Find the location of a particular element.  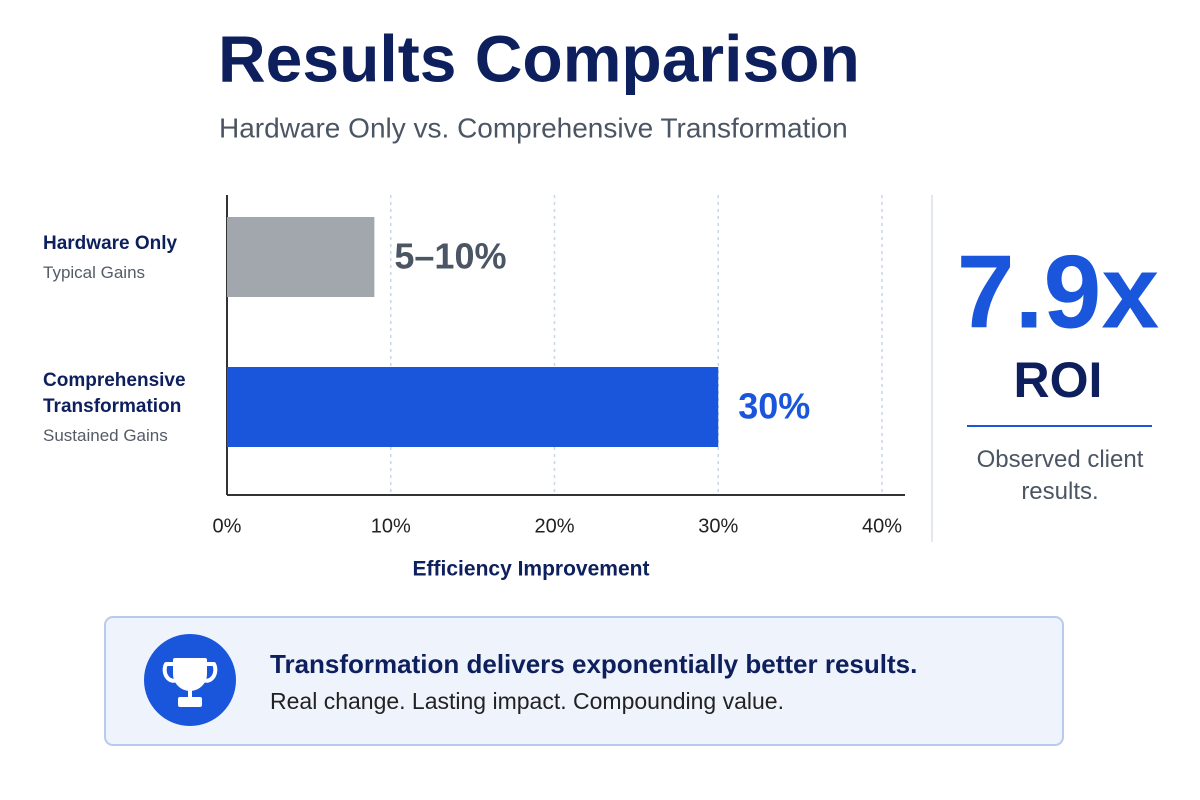

x-tick-label: 20% is located at coordinates (554, 526).